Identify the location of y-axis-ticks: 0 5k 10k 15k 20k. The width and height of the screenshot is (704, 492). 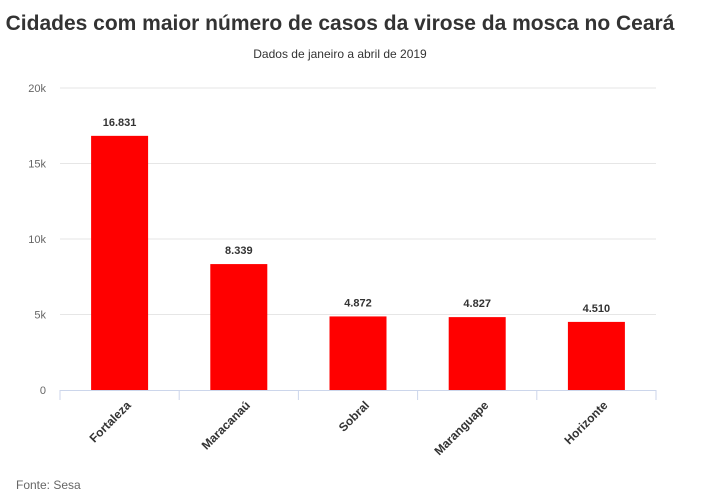
(37, 240).